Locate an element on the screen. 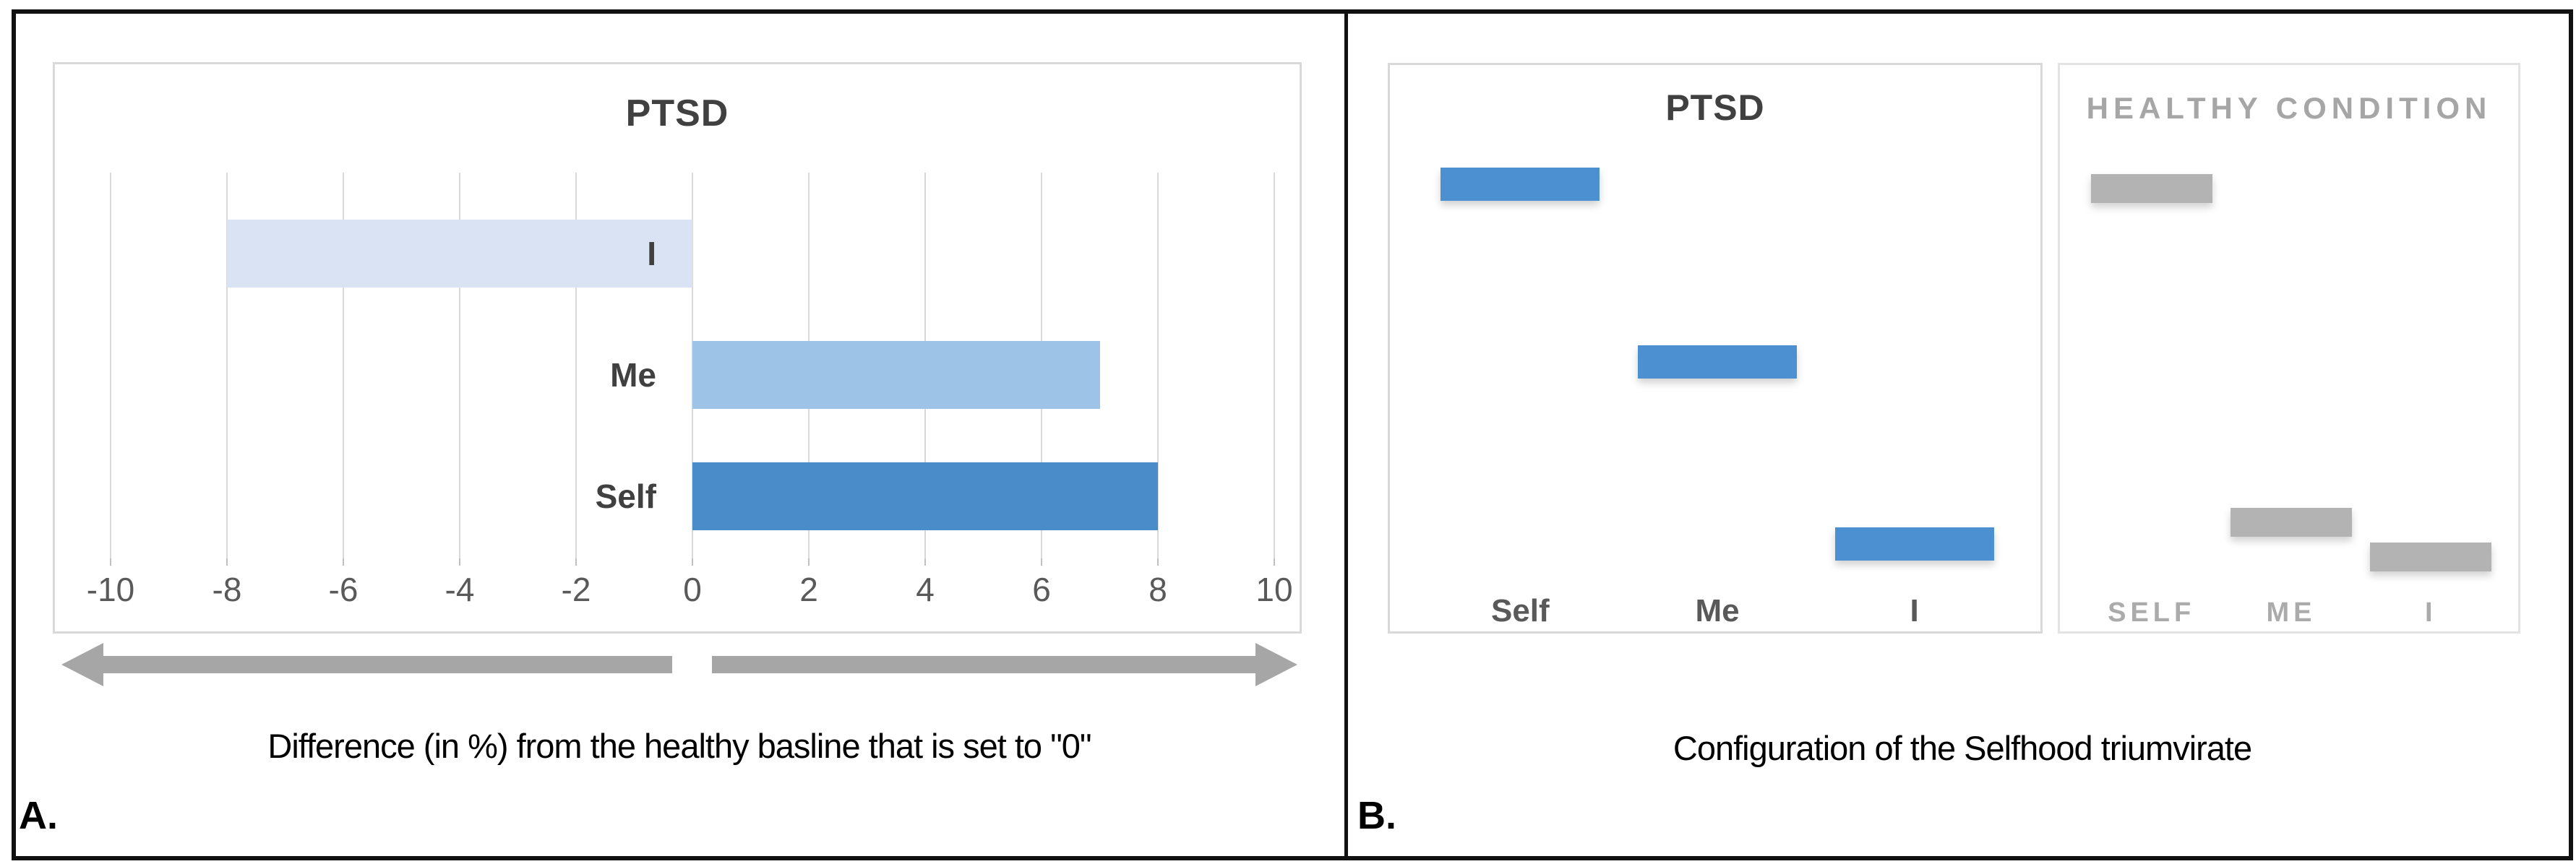 The width and height of the screenshot is (2576, 864). axis-tick-label: 4 is located at coordinates (926, 589).